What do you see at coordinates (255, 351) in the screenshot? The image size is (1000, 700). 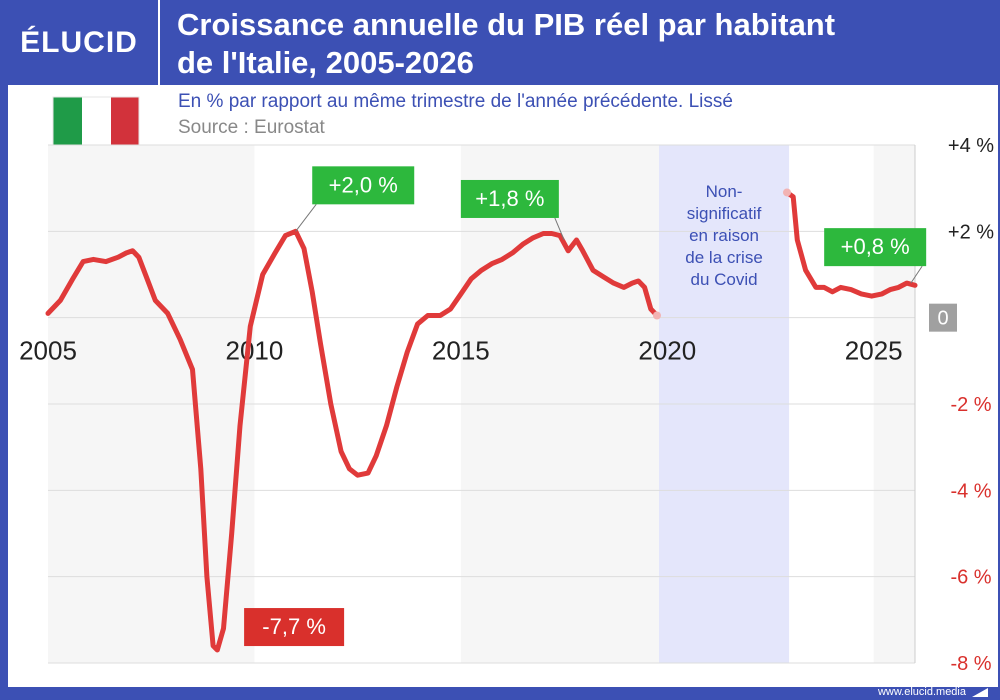 I see `x-tick-label: 2010` at bounding box center [255, 351].